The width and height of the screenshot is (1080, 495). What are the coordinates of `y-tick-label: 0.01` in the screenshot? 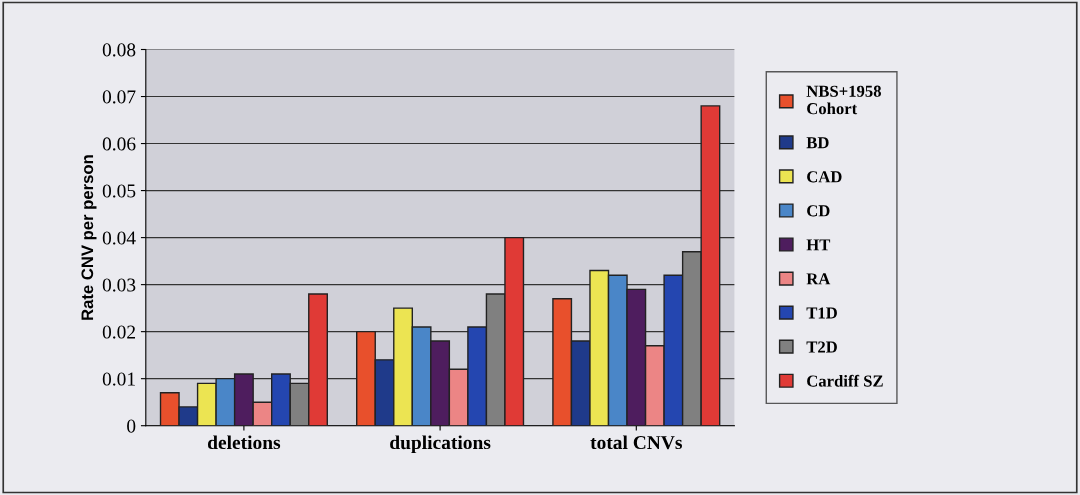 It's located at (118, 379).